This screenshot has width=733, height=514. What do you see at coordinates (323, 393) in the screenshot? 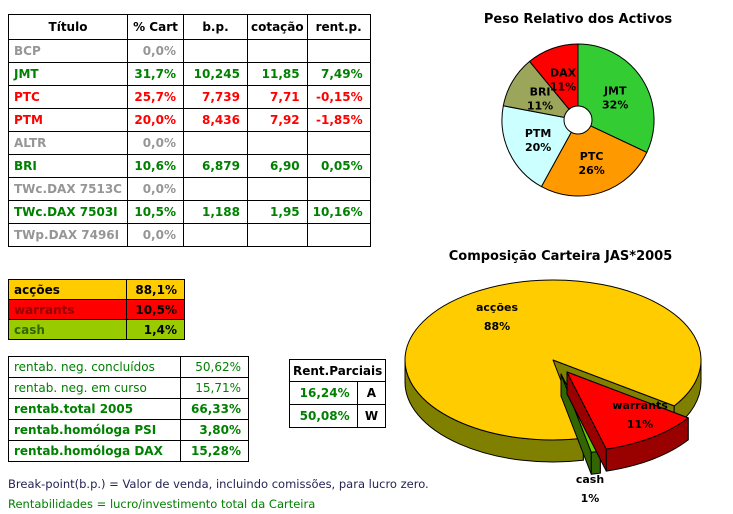
I see `parciais-value: 16,24%` at bounding box center [323, 393].